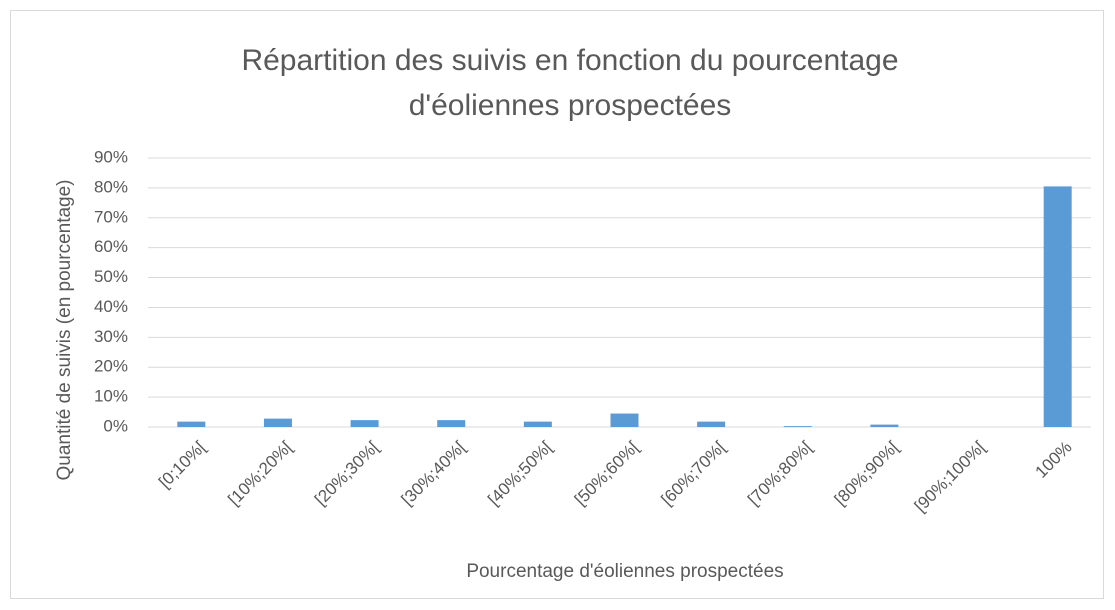  I want to click on y-tick-label: 40%, so click(111, 306).